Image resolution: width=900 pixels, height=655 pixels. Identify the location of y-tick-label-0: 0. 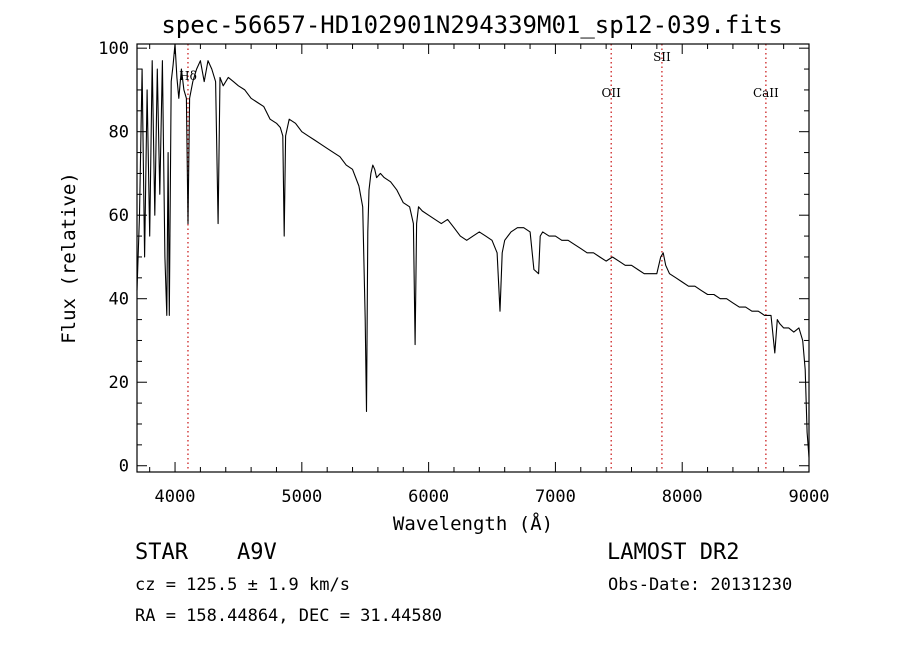
(124, 467).